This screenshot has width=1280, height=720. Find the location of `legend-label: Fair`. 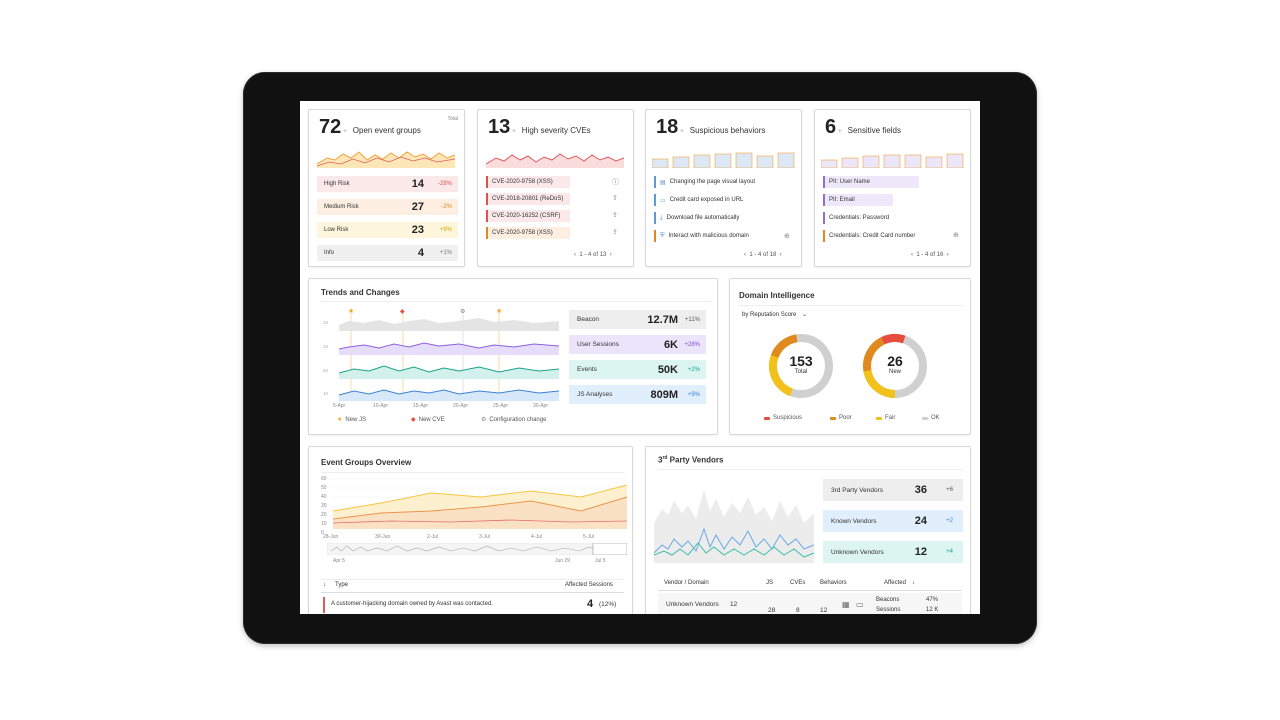

legend-label: Fair is located at coordinates (890, 418).